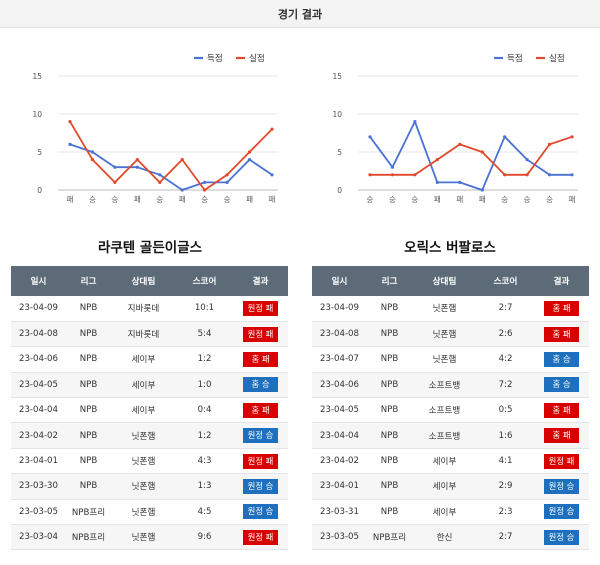  What do you see at coordinates (505, 410) in the screenshot?
I see `cell-score: 0:5` at bounding box center [505, 410].